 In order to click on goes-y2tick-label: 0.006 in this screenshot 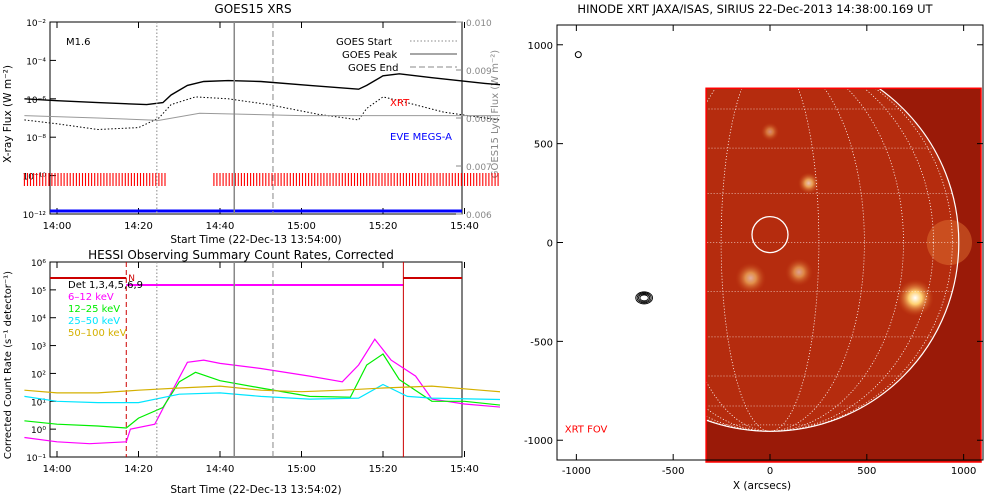, I will do `click(479, 216)`.